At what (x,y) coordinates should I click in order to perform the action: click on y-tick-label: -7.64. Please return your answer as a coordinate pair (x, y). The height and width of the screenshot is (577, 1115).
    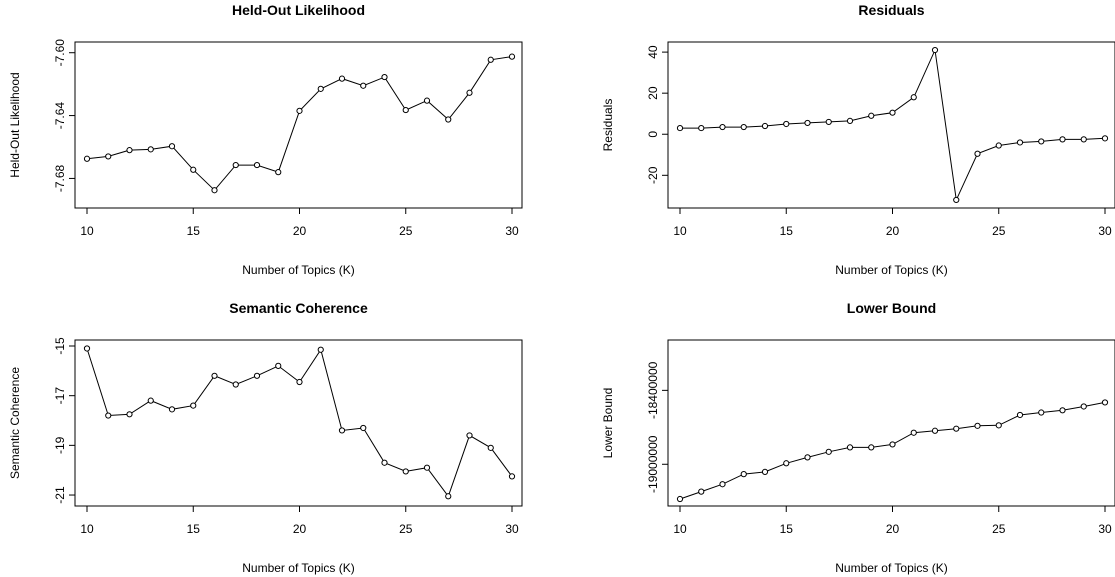
    Looking at the image, I should click on (60, 116).